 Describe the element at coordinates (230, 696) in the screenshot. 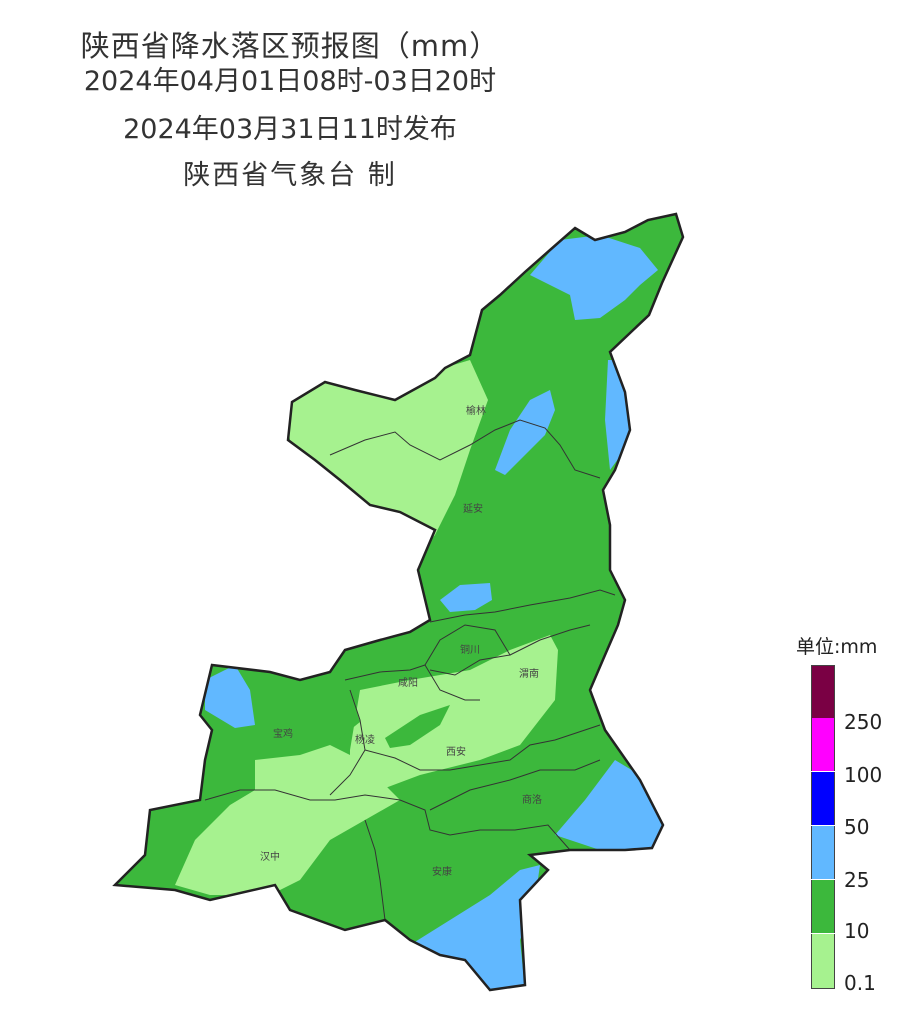

I see `zone-heavy-baoji-west` at that location.